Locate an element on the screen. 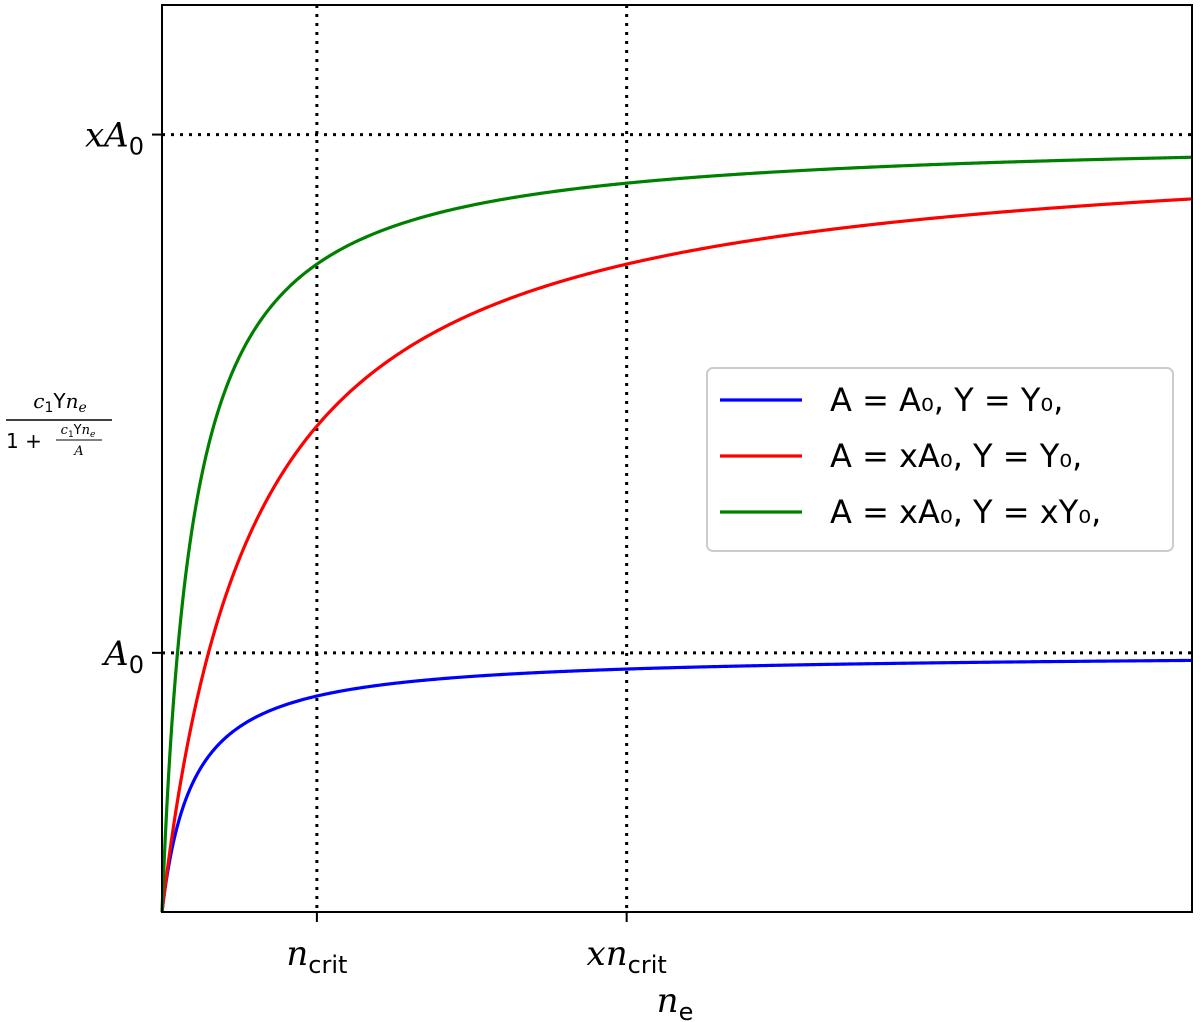 The height and width of the screenshot is (1022, 1200). y-tick-label-0: A0 is located at coordinates (122, 656).